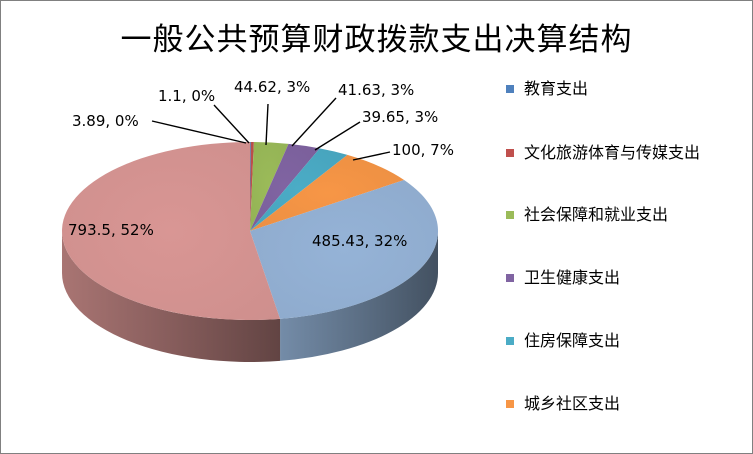  Describe the element at coordinates (376, 40) in the screenshot. I see `chart-title: 一般公共预算财政拨款支出决算结构` at that location.